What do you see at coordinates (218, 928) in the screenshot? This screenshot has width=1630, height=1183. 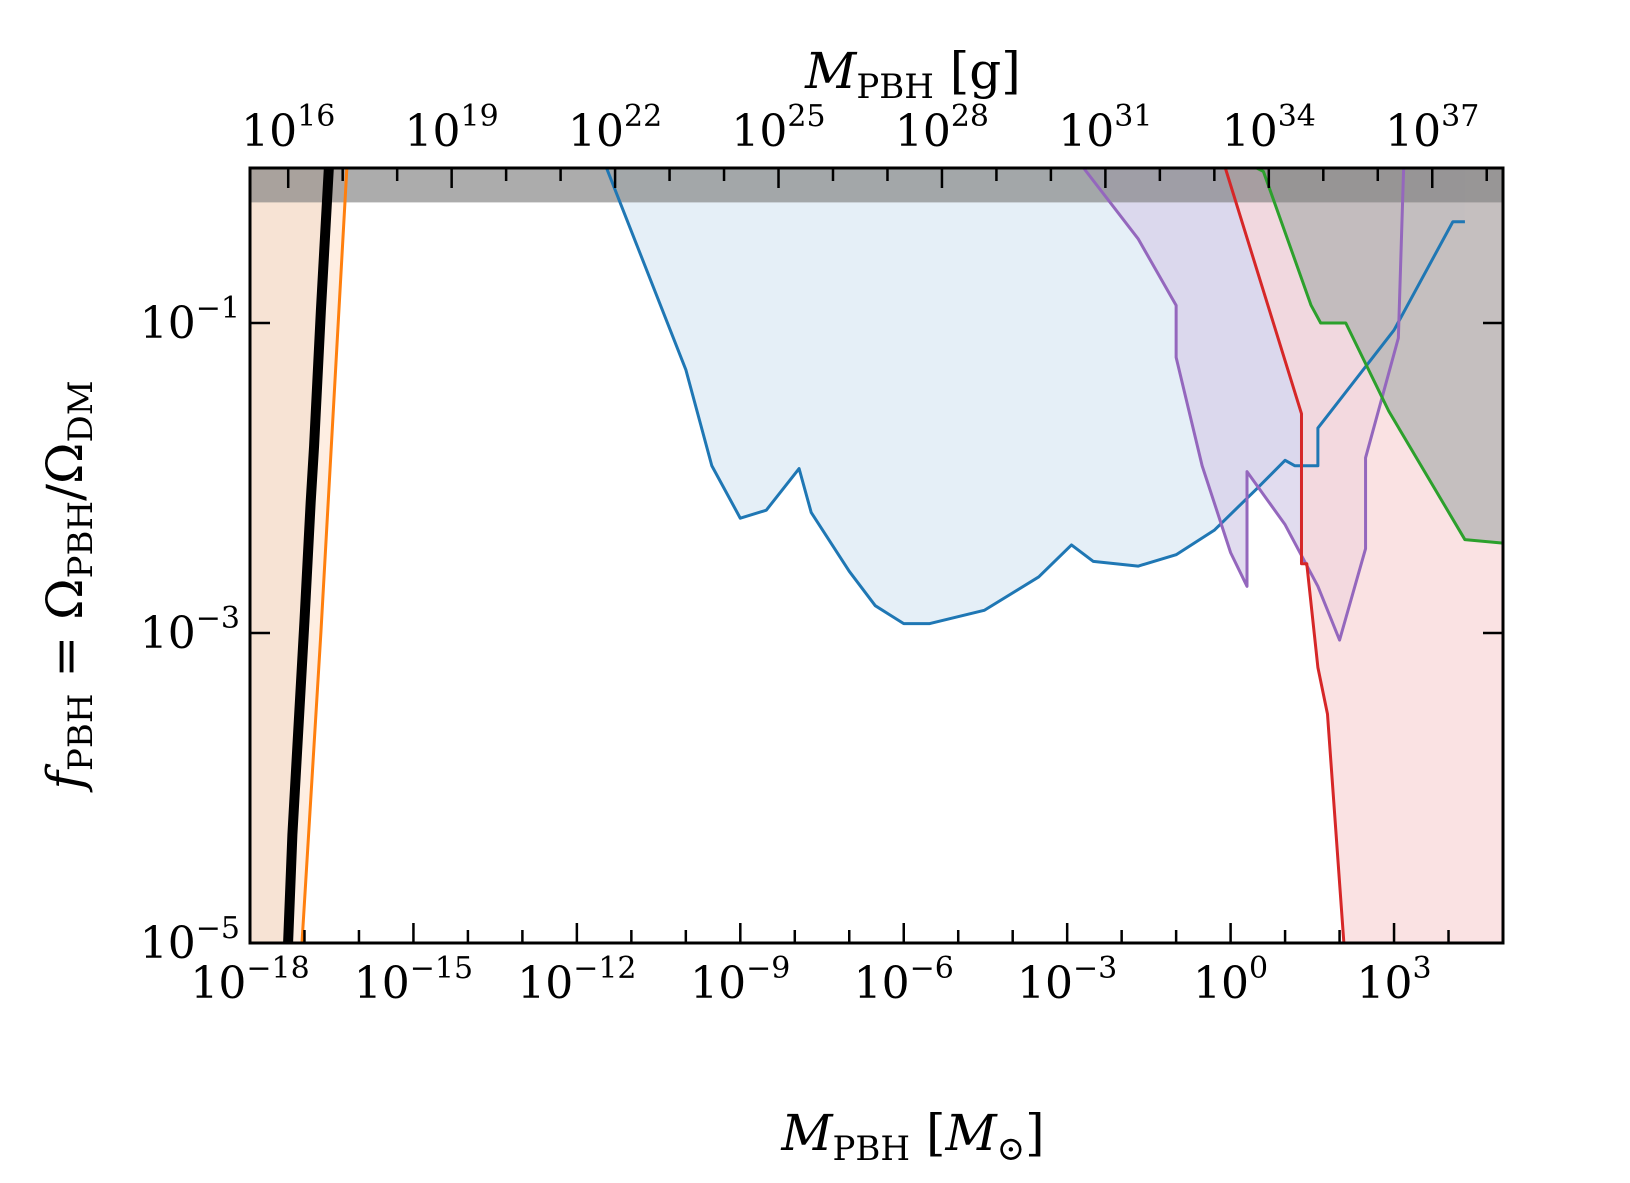 I see `y-tick-label-0-exp: −5` at bounding box center [218, 928].